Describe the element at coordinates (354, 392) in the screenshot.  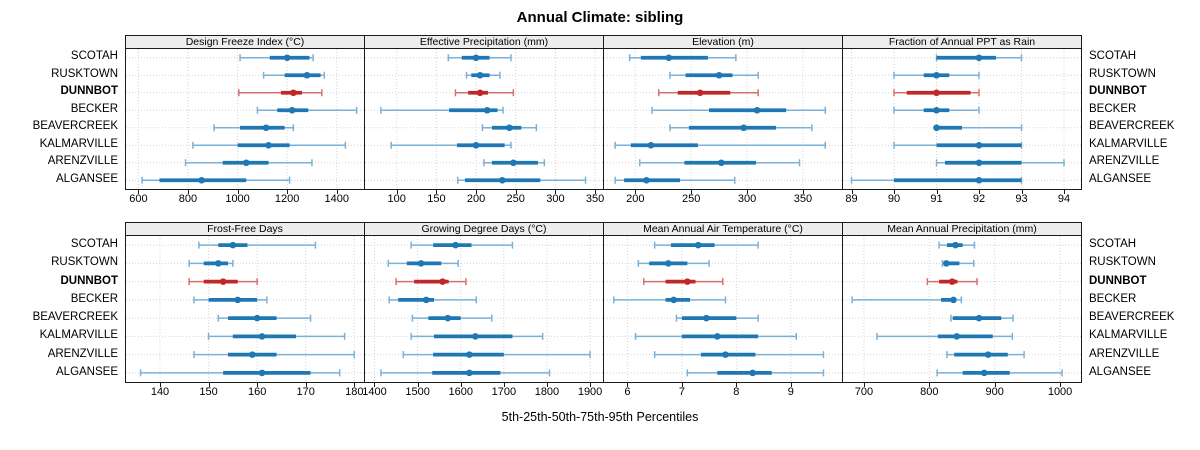
I see `x-axis-tick-label: 180` at that location.